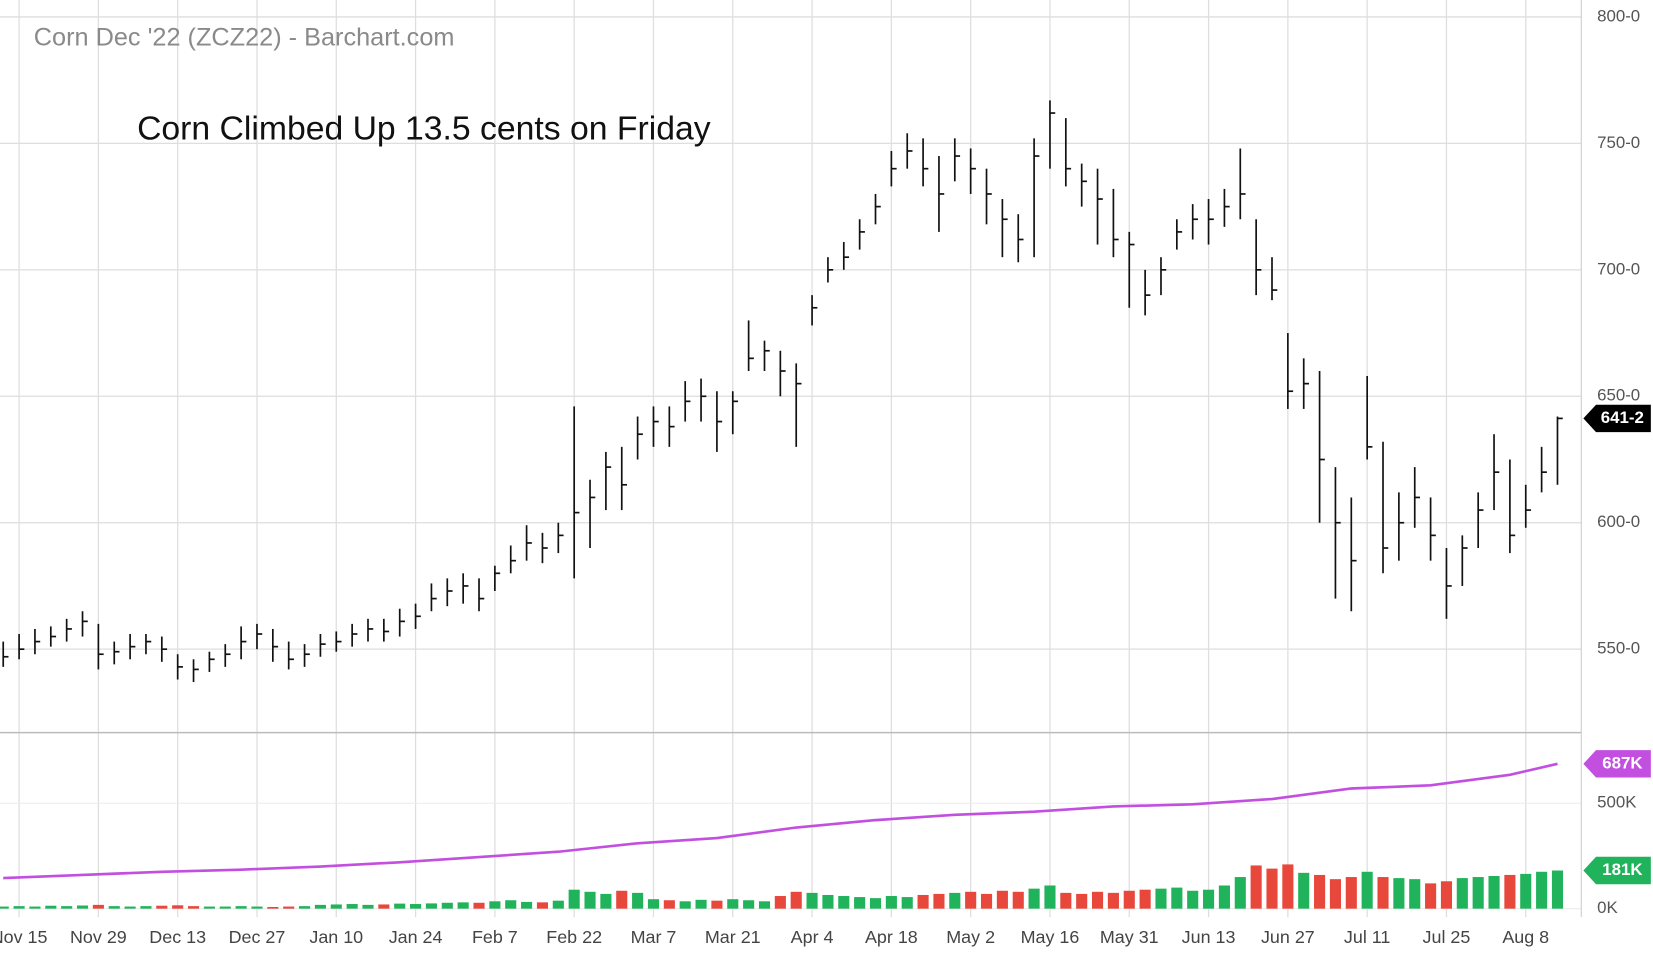 This screenshot has height=954, width=1653. What do you see at coordinates (1618, 142) in the screenshot?
I see `y-tick-label: 750-0` at bounding box center [1618, 142].